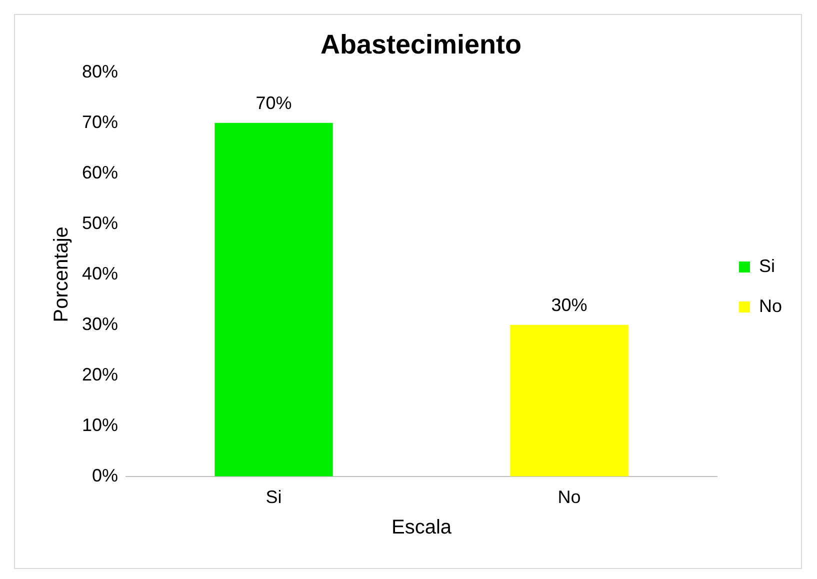  Describe the element at coordinates (61, 274) in the screenshot. I see `y-axis-title: Porcentaje` at that location.